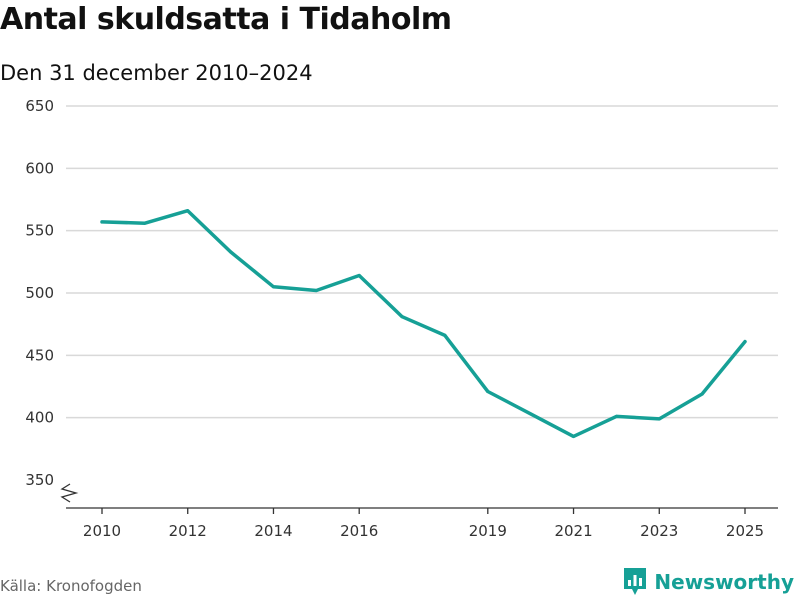  Describe the element at coordinates (659, 419) in the screenshot. I see `data-point-2023` at that location.